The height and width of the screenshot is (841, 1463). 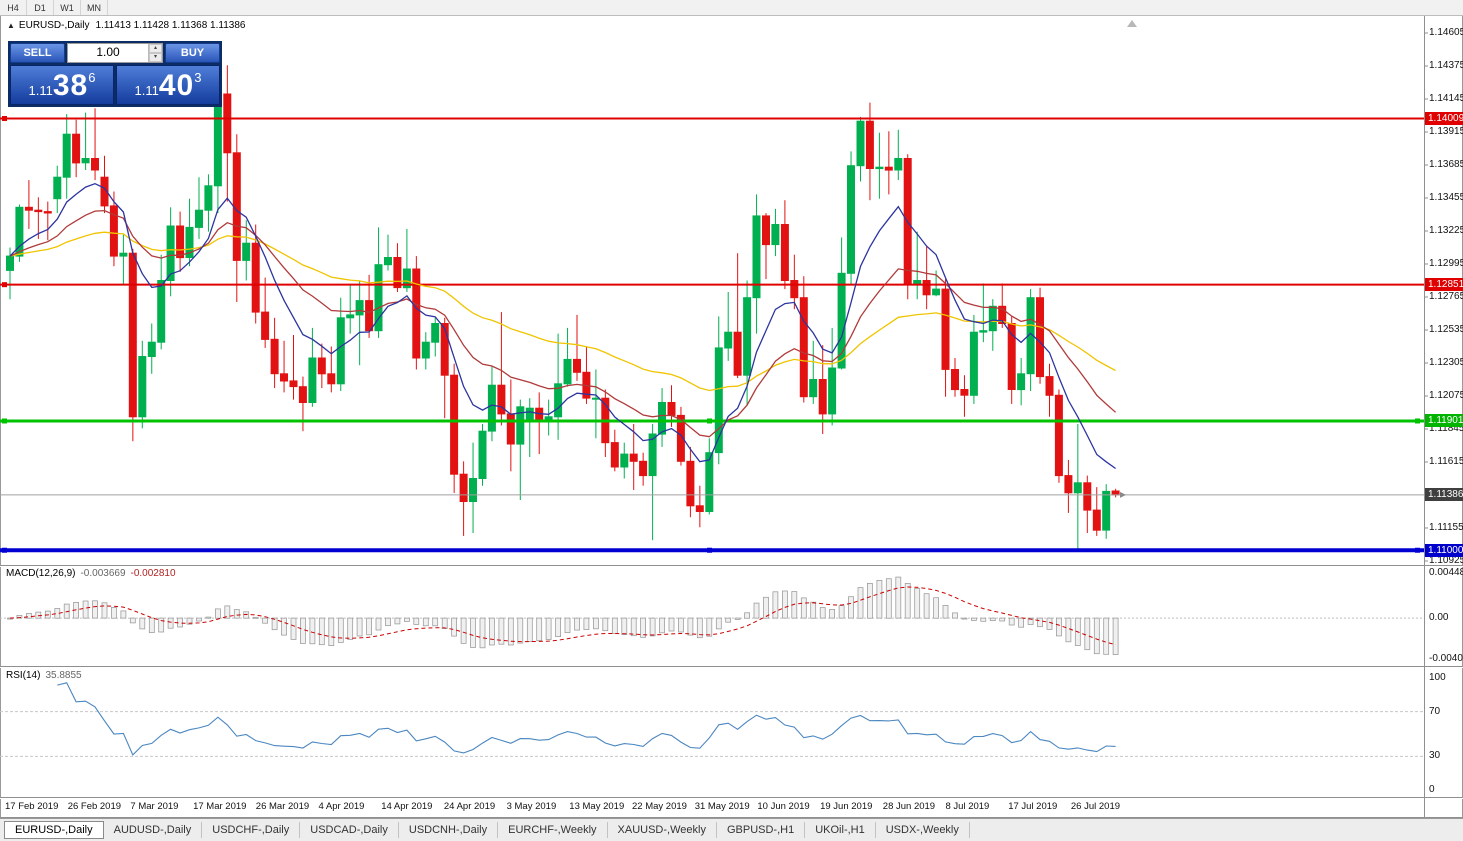 What do you see at coordinates (108, 52) in the screenshot?
I see `volume-value: 1.00` at bounding box center [108, 52].